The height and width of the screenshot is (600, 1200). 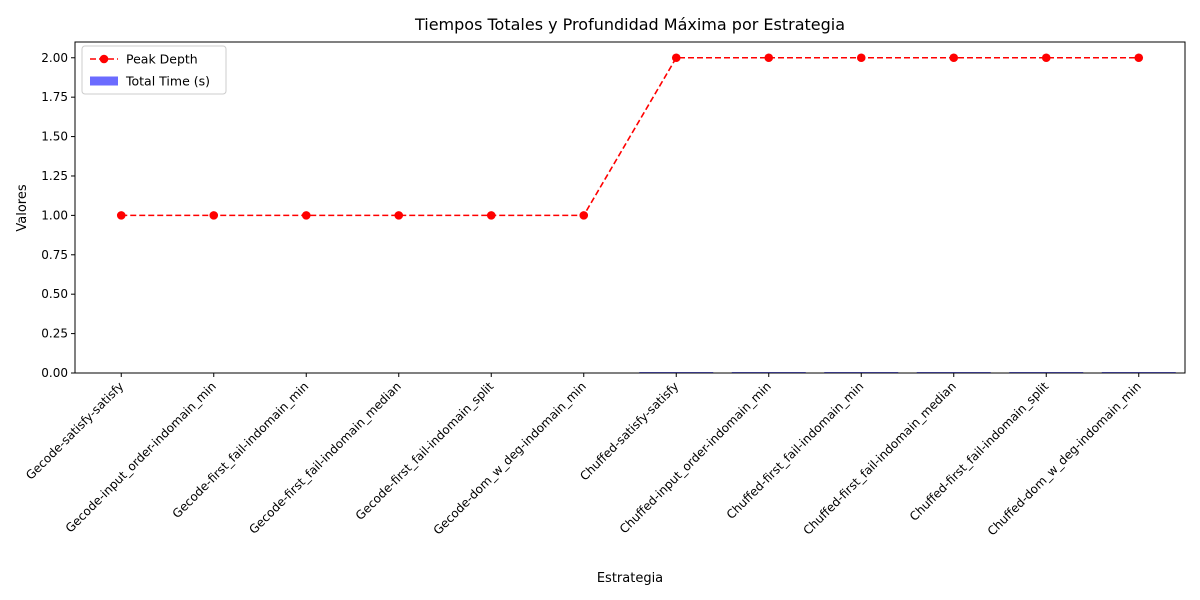 I want to click on x-tick-label: Chuffed-satisfy-satisfy, so click(x=629, y=431).